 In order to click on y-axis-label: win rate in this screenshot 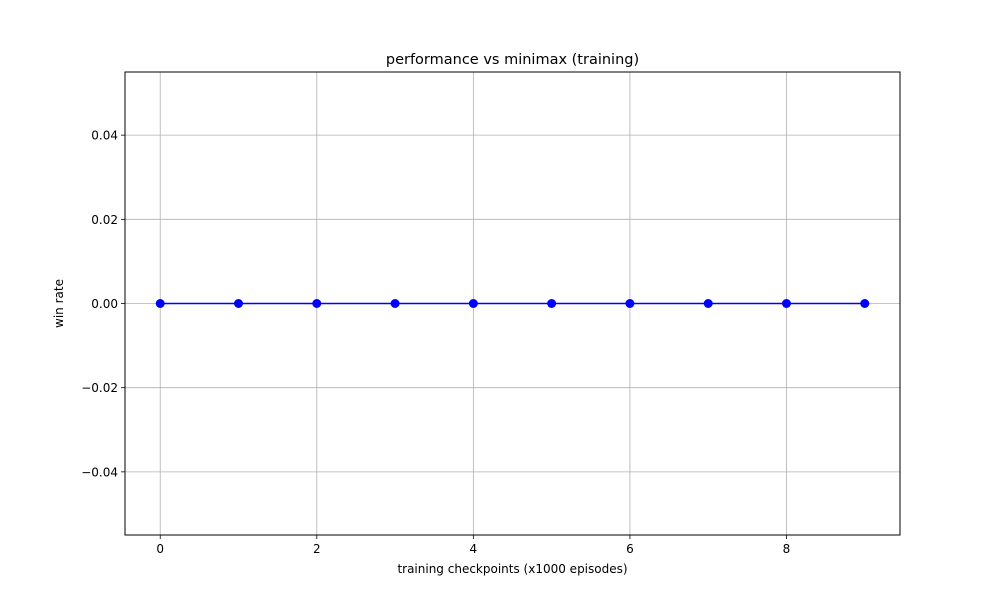, I will do `click(59, 303)`.